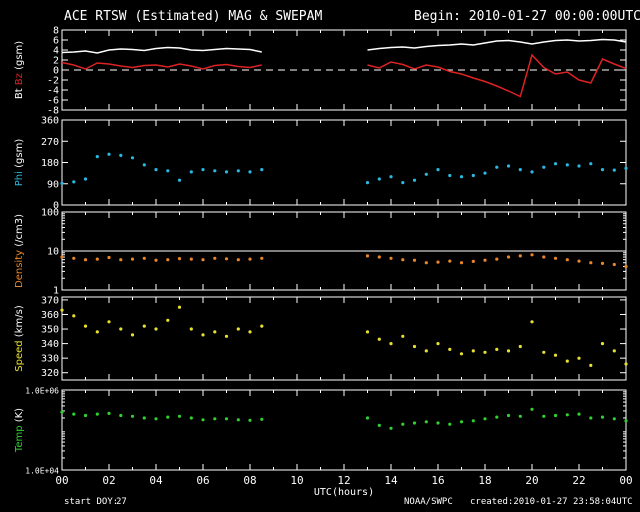 The width and height of the screenshot is (640, 512). I want to click on x-tick-label: 10, so click(296, 480).